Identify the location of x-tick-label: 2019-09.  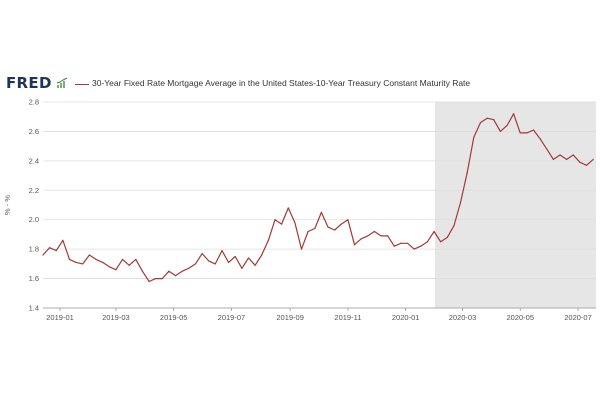
(290, 317).